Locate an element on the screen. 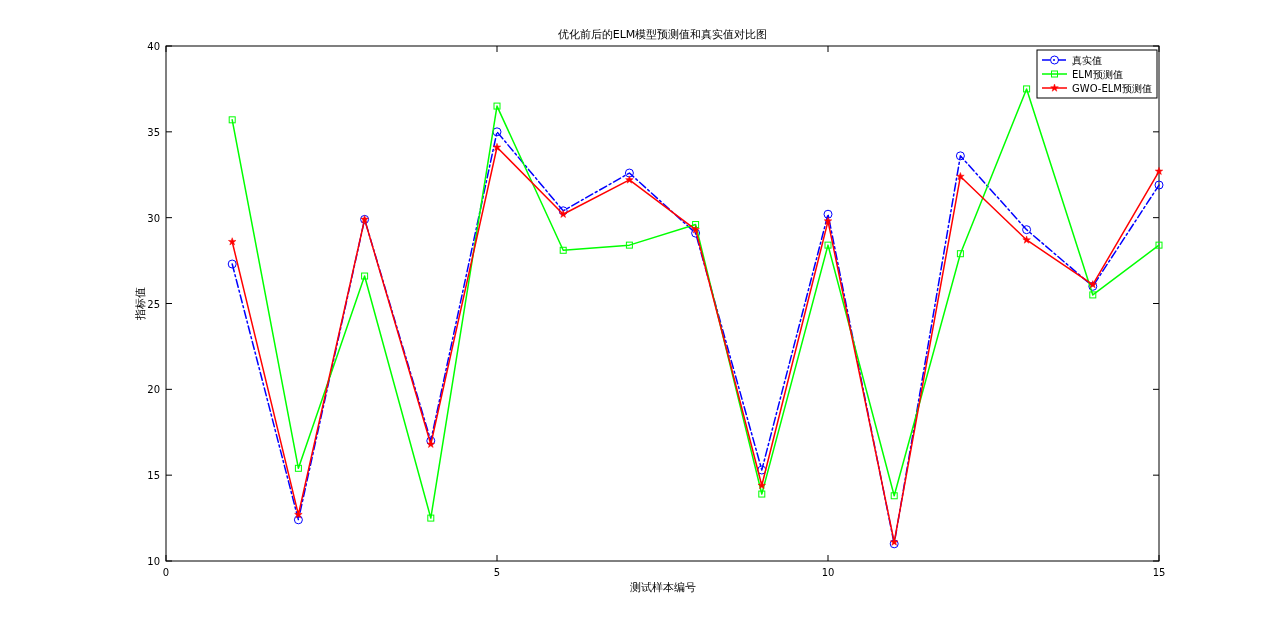 The height and width of the screenshot is (630, 1280). y-tick-label: 30 is located at coordinates (153, 218).